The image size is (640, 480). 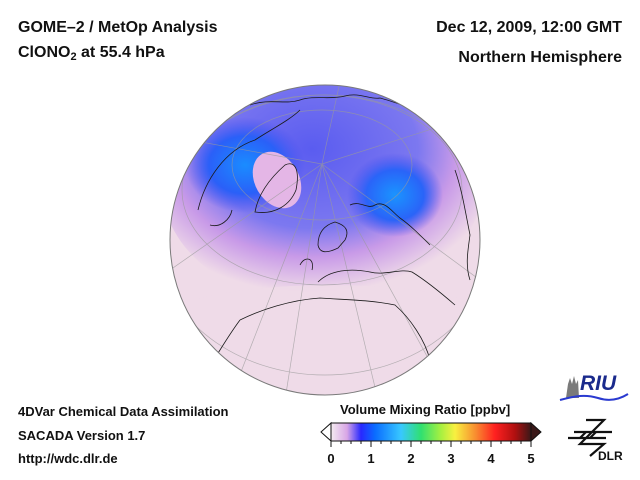 I want to click on footer-link: http://wdc.dlr.de, so click(x=68, y=458).